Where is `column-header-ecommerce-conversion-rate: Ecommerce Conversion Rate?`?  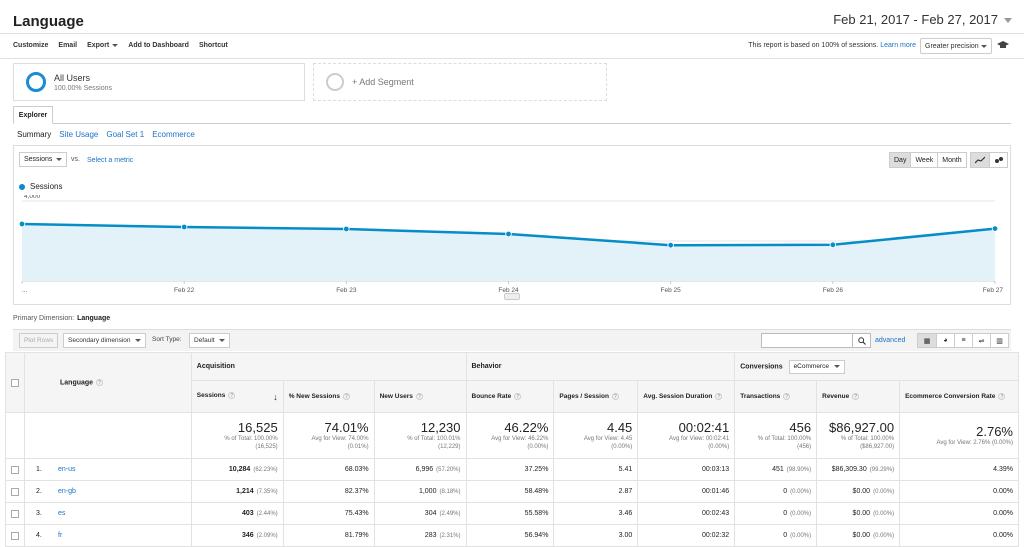
column-header-ecommerce-conversion-rate: Ecommerce Conversion Rate? is located at coordinates (959, 396).